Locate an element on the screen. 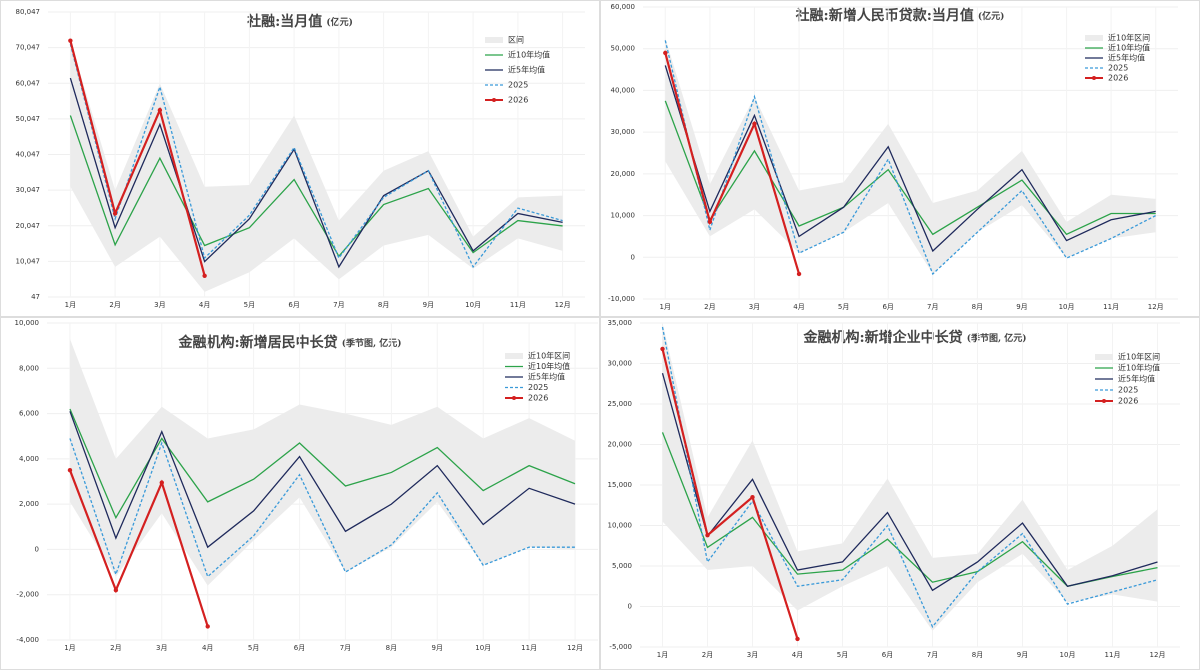  title-text: 社融:当月值 is located at coordinates (284, 21).